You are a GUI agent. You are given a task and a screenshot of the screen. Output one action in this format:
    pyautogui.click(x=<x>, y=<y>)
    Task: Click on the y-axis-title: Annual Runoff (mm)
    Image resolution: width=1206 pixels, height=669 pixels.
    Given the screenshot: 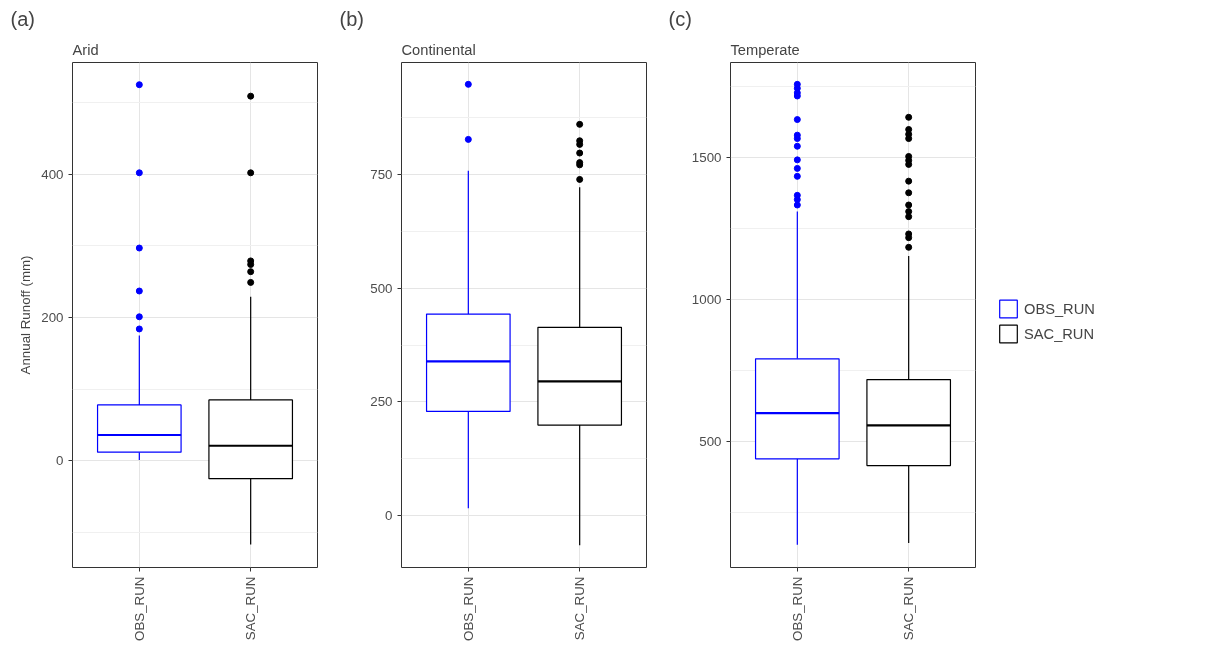 What is the action you would take?
    pyautogui.click(x=26, y=315)
    